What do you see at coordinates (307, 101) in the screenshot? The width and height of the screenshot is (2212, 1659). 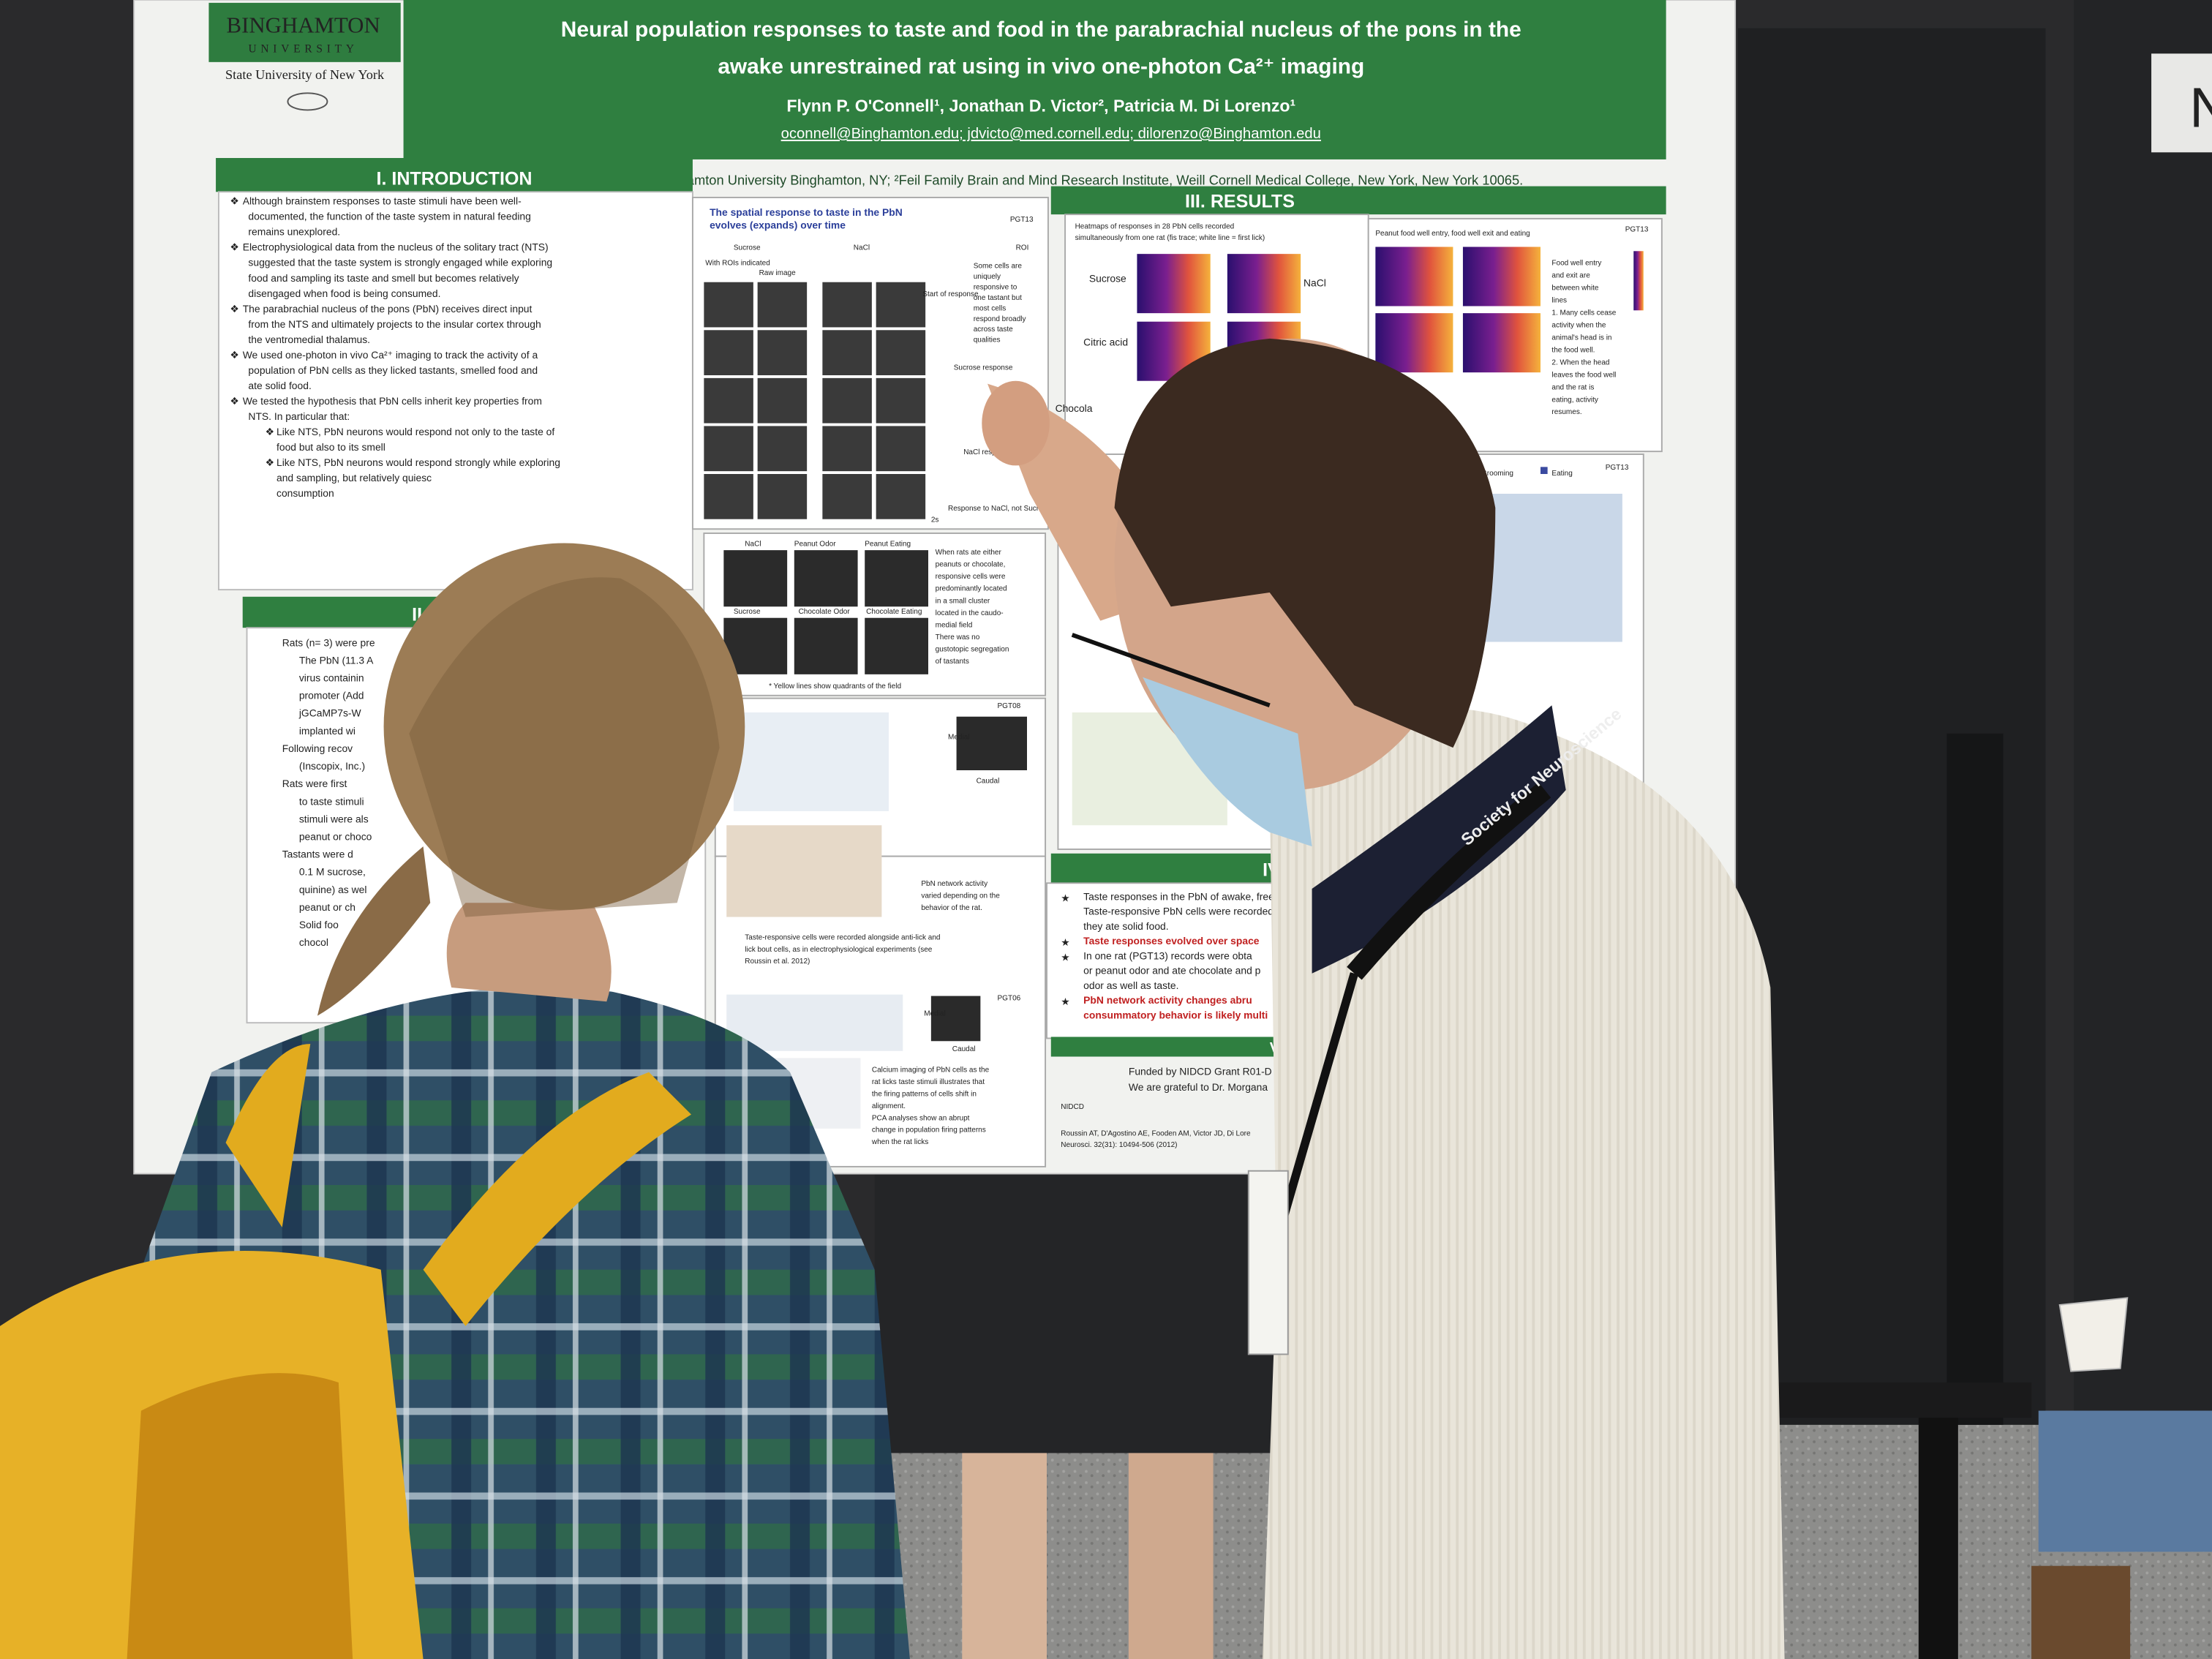 I see `logo-rat-icon` at bounding box center [307, 101].